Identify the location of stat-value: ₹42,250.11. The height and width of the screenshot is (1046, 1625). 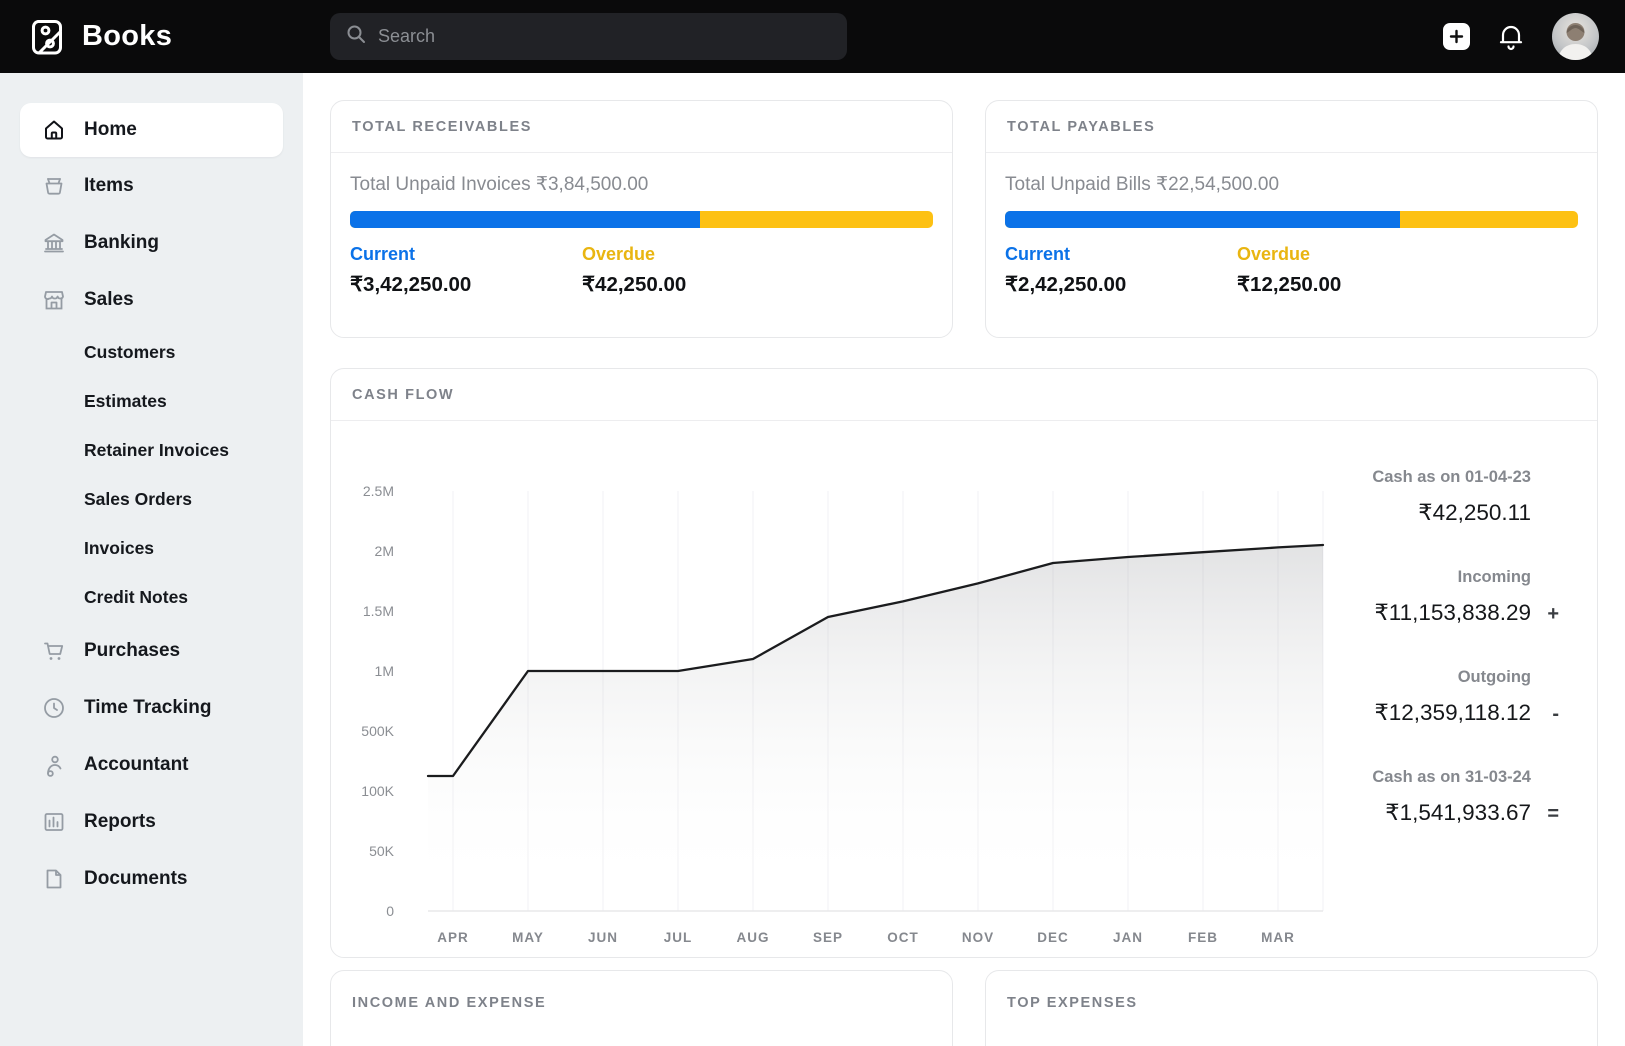
(1474, 512).